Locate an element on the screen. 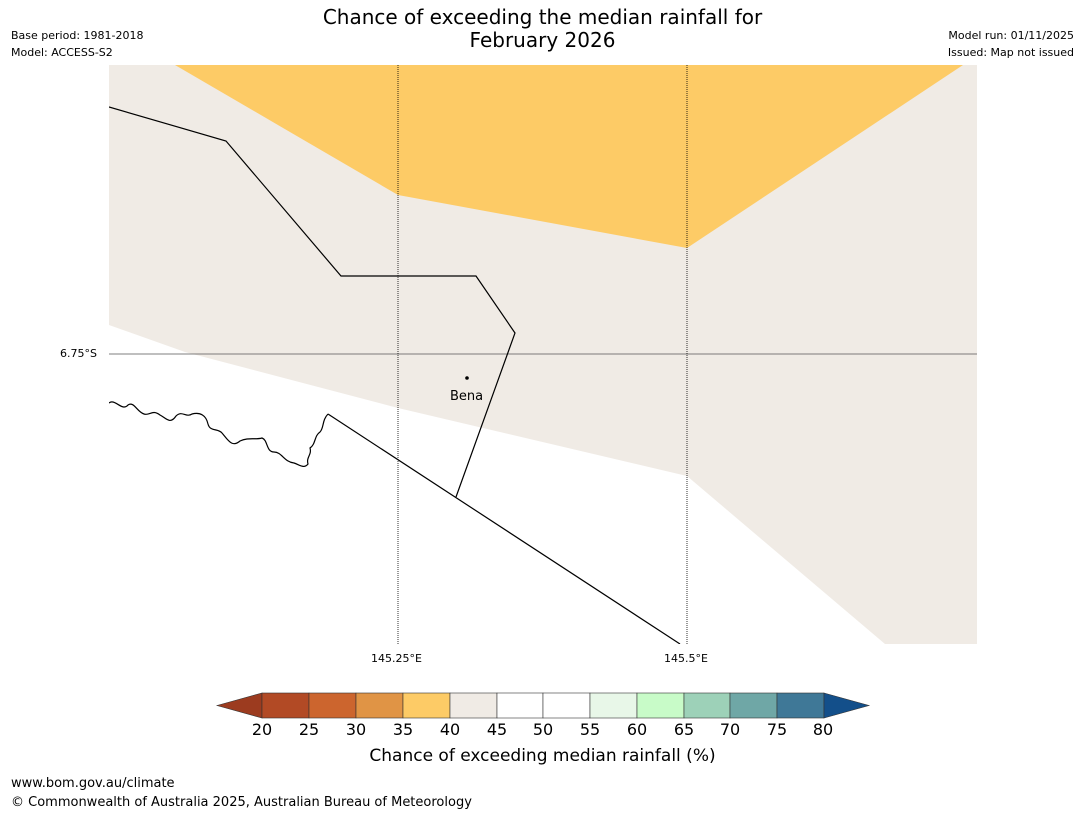 This screenshot has height=816, width=1085. longitude-label-1: 145.25°E is located at coordinates (396, 658).